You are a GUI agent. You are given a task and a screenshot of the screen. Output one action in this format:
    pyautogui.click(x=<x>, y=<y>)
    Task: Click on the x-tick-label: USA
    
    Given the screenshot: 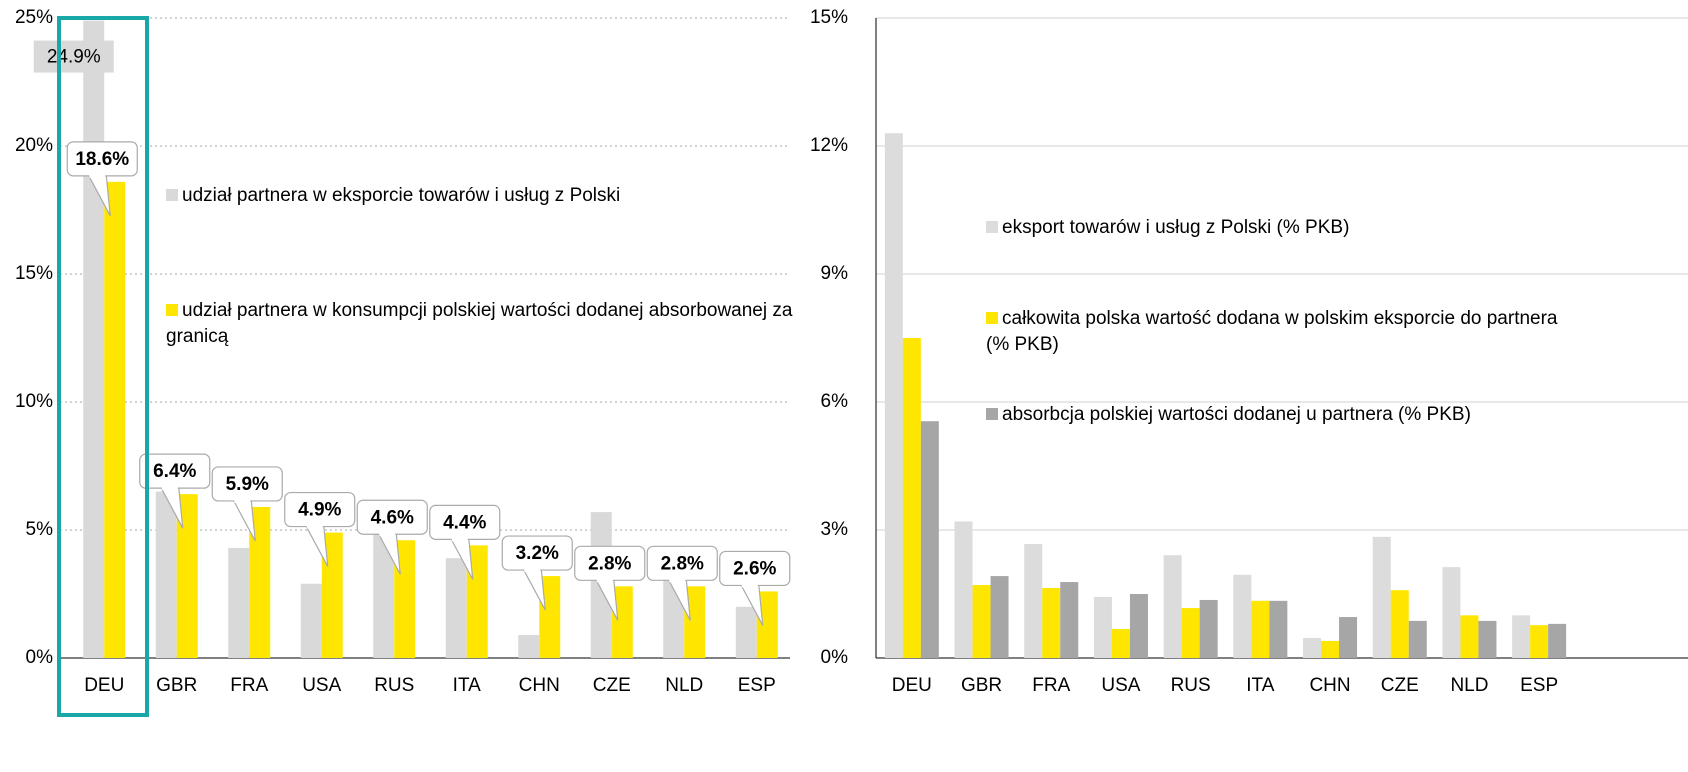 What is the action you would take?
    pyautogui.click(x=1120, y=685)
    